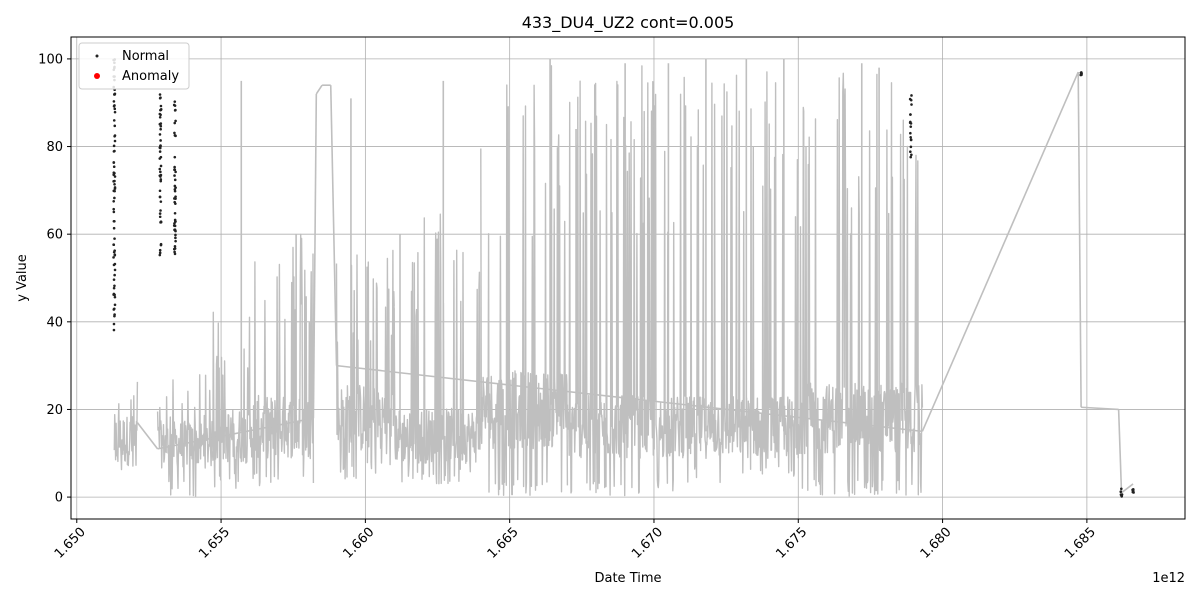 The height and width of the screenshot is (600, 1200). Describe the element at coordinates (54, 410) in the screenshot. I see `y-tick-label: 20` at that location.